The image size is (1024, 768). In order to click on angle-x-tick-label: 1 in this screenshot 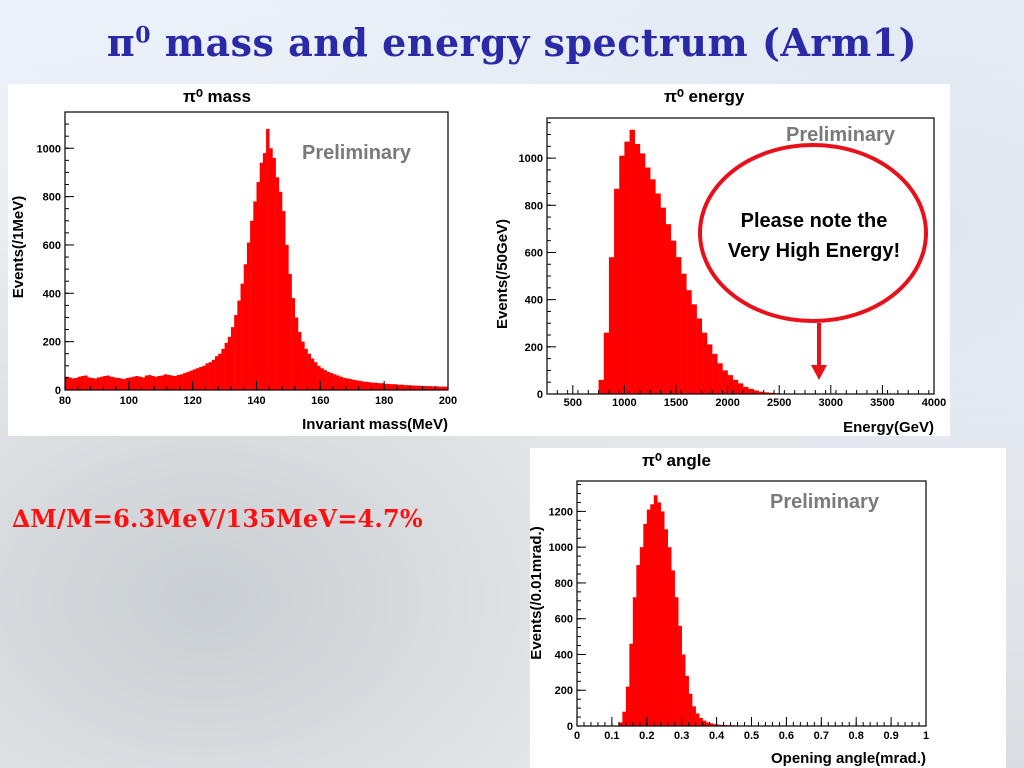, I will do `click(926, 736)`.